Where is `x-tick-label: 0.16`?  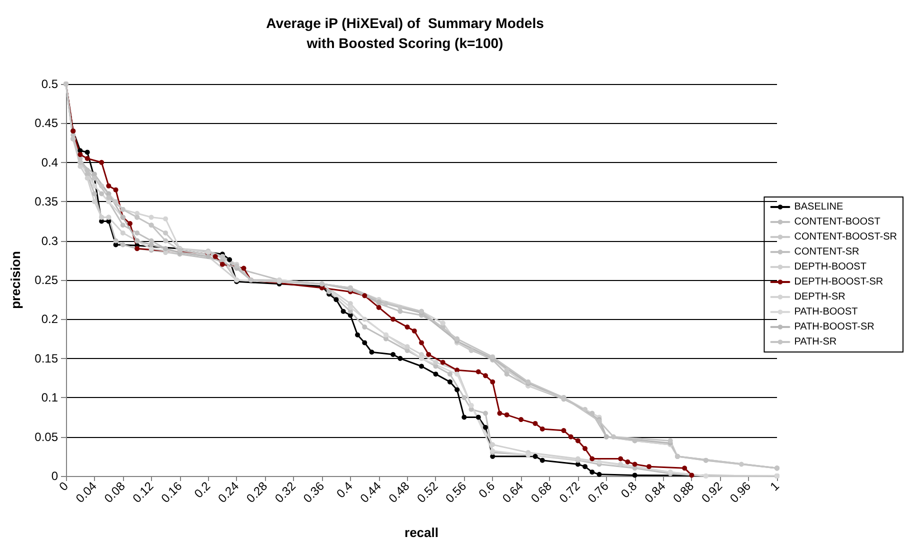 x-tick-label: 0.16 is located at coordinates (171, 492).